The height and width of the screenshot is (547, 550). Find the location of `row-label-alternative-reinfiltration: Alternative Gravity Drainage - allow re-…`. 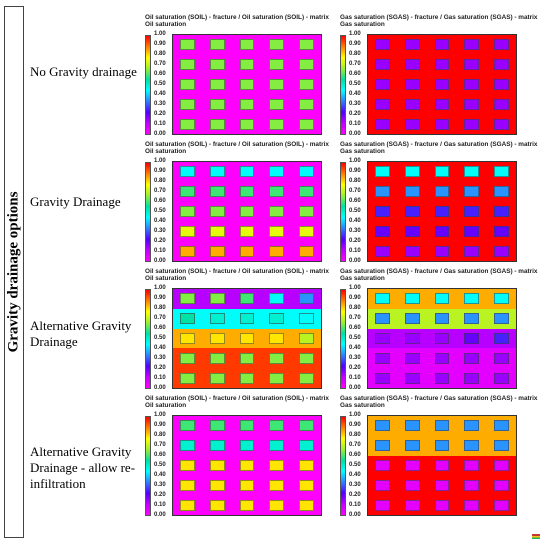

row-label-alternative-reinfiltration: Alternative Gravity Drainage - allow re-… is located at coordinates (83, 467).